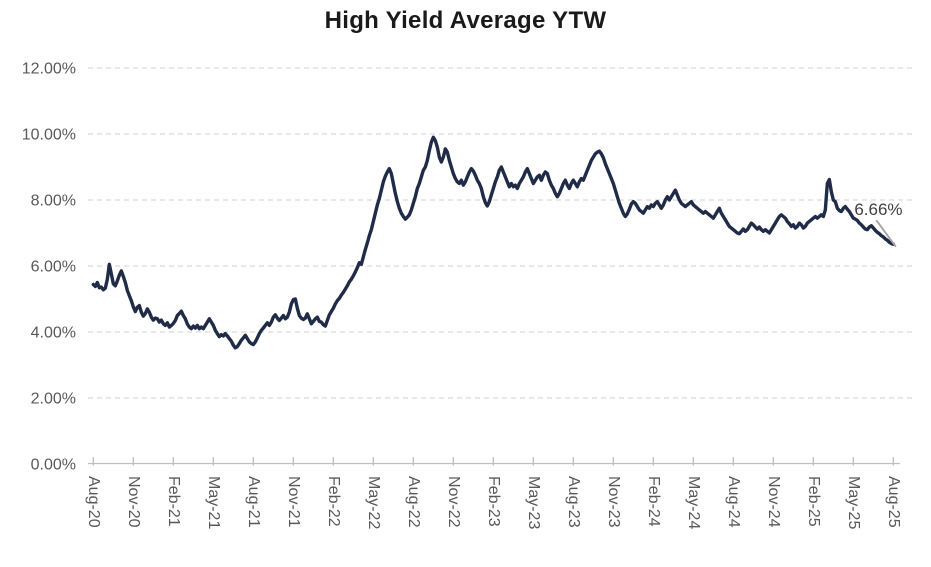  Describe the element at coordinates (653, 501) in the screenshot. I see `x-tick-label: Feb-24` at that location.